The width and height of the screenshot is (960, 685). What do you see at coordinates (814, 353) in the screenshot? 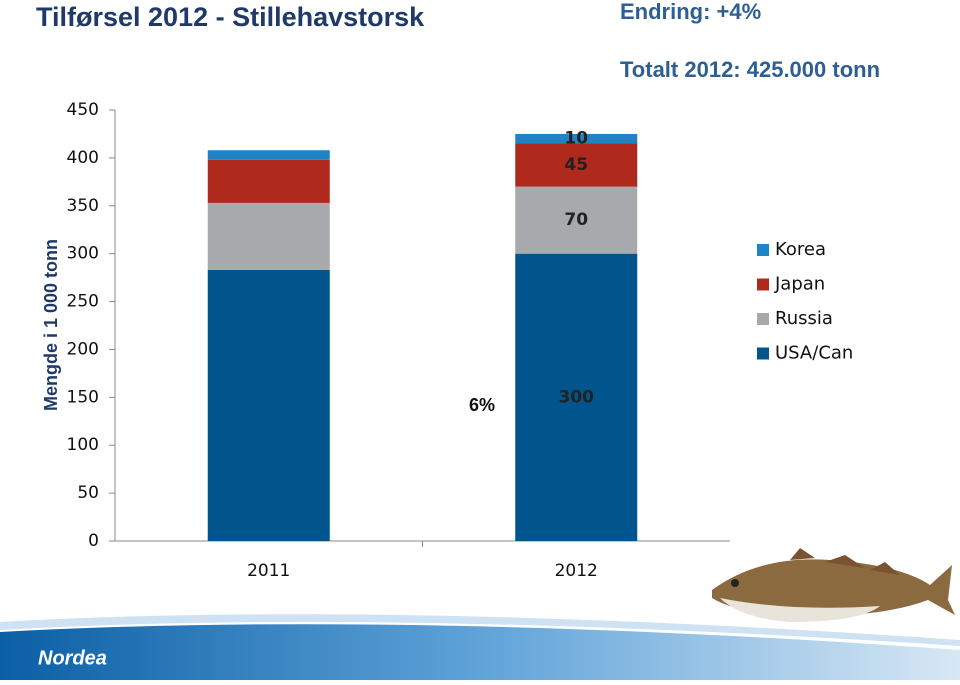
I see `legend-label: USA/Can` at bounding box center [814, 353].